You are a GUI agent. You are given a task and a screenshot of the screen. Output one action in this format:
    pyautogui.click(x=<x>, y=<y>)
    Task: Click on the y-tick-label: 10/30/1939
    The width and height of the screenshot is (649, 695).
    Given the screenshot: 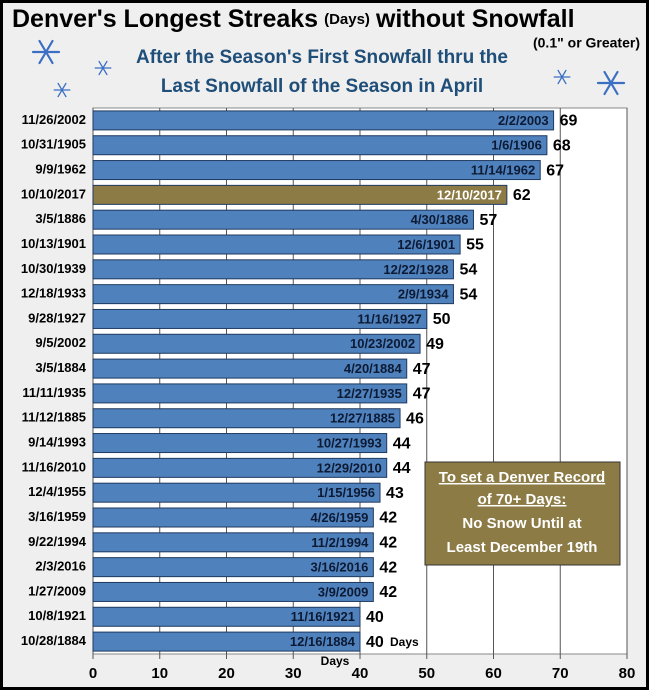 What is the action you would take?
    pyautogui.click(x=53, y=268)
    